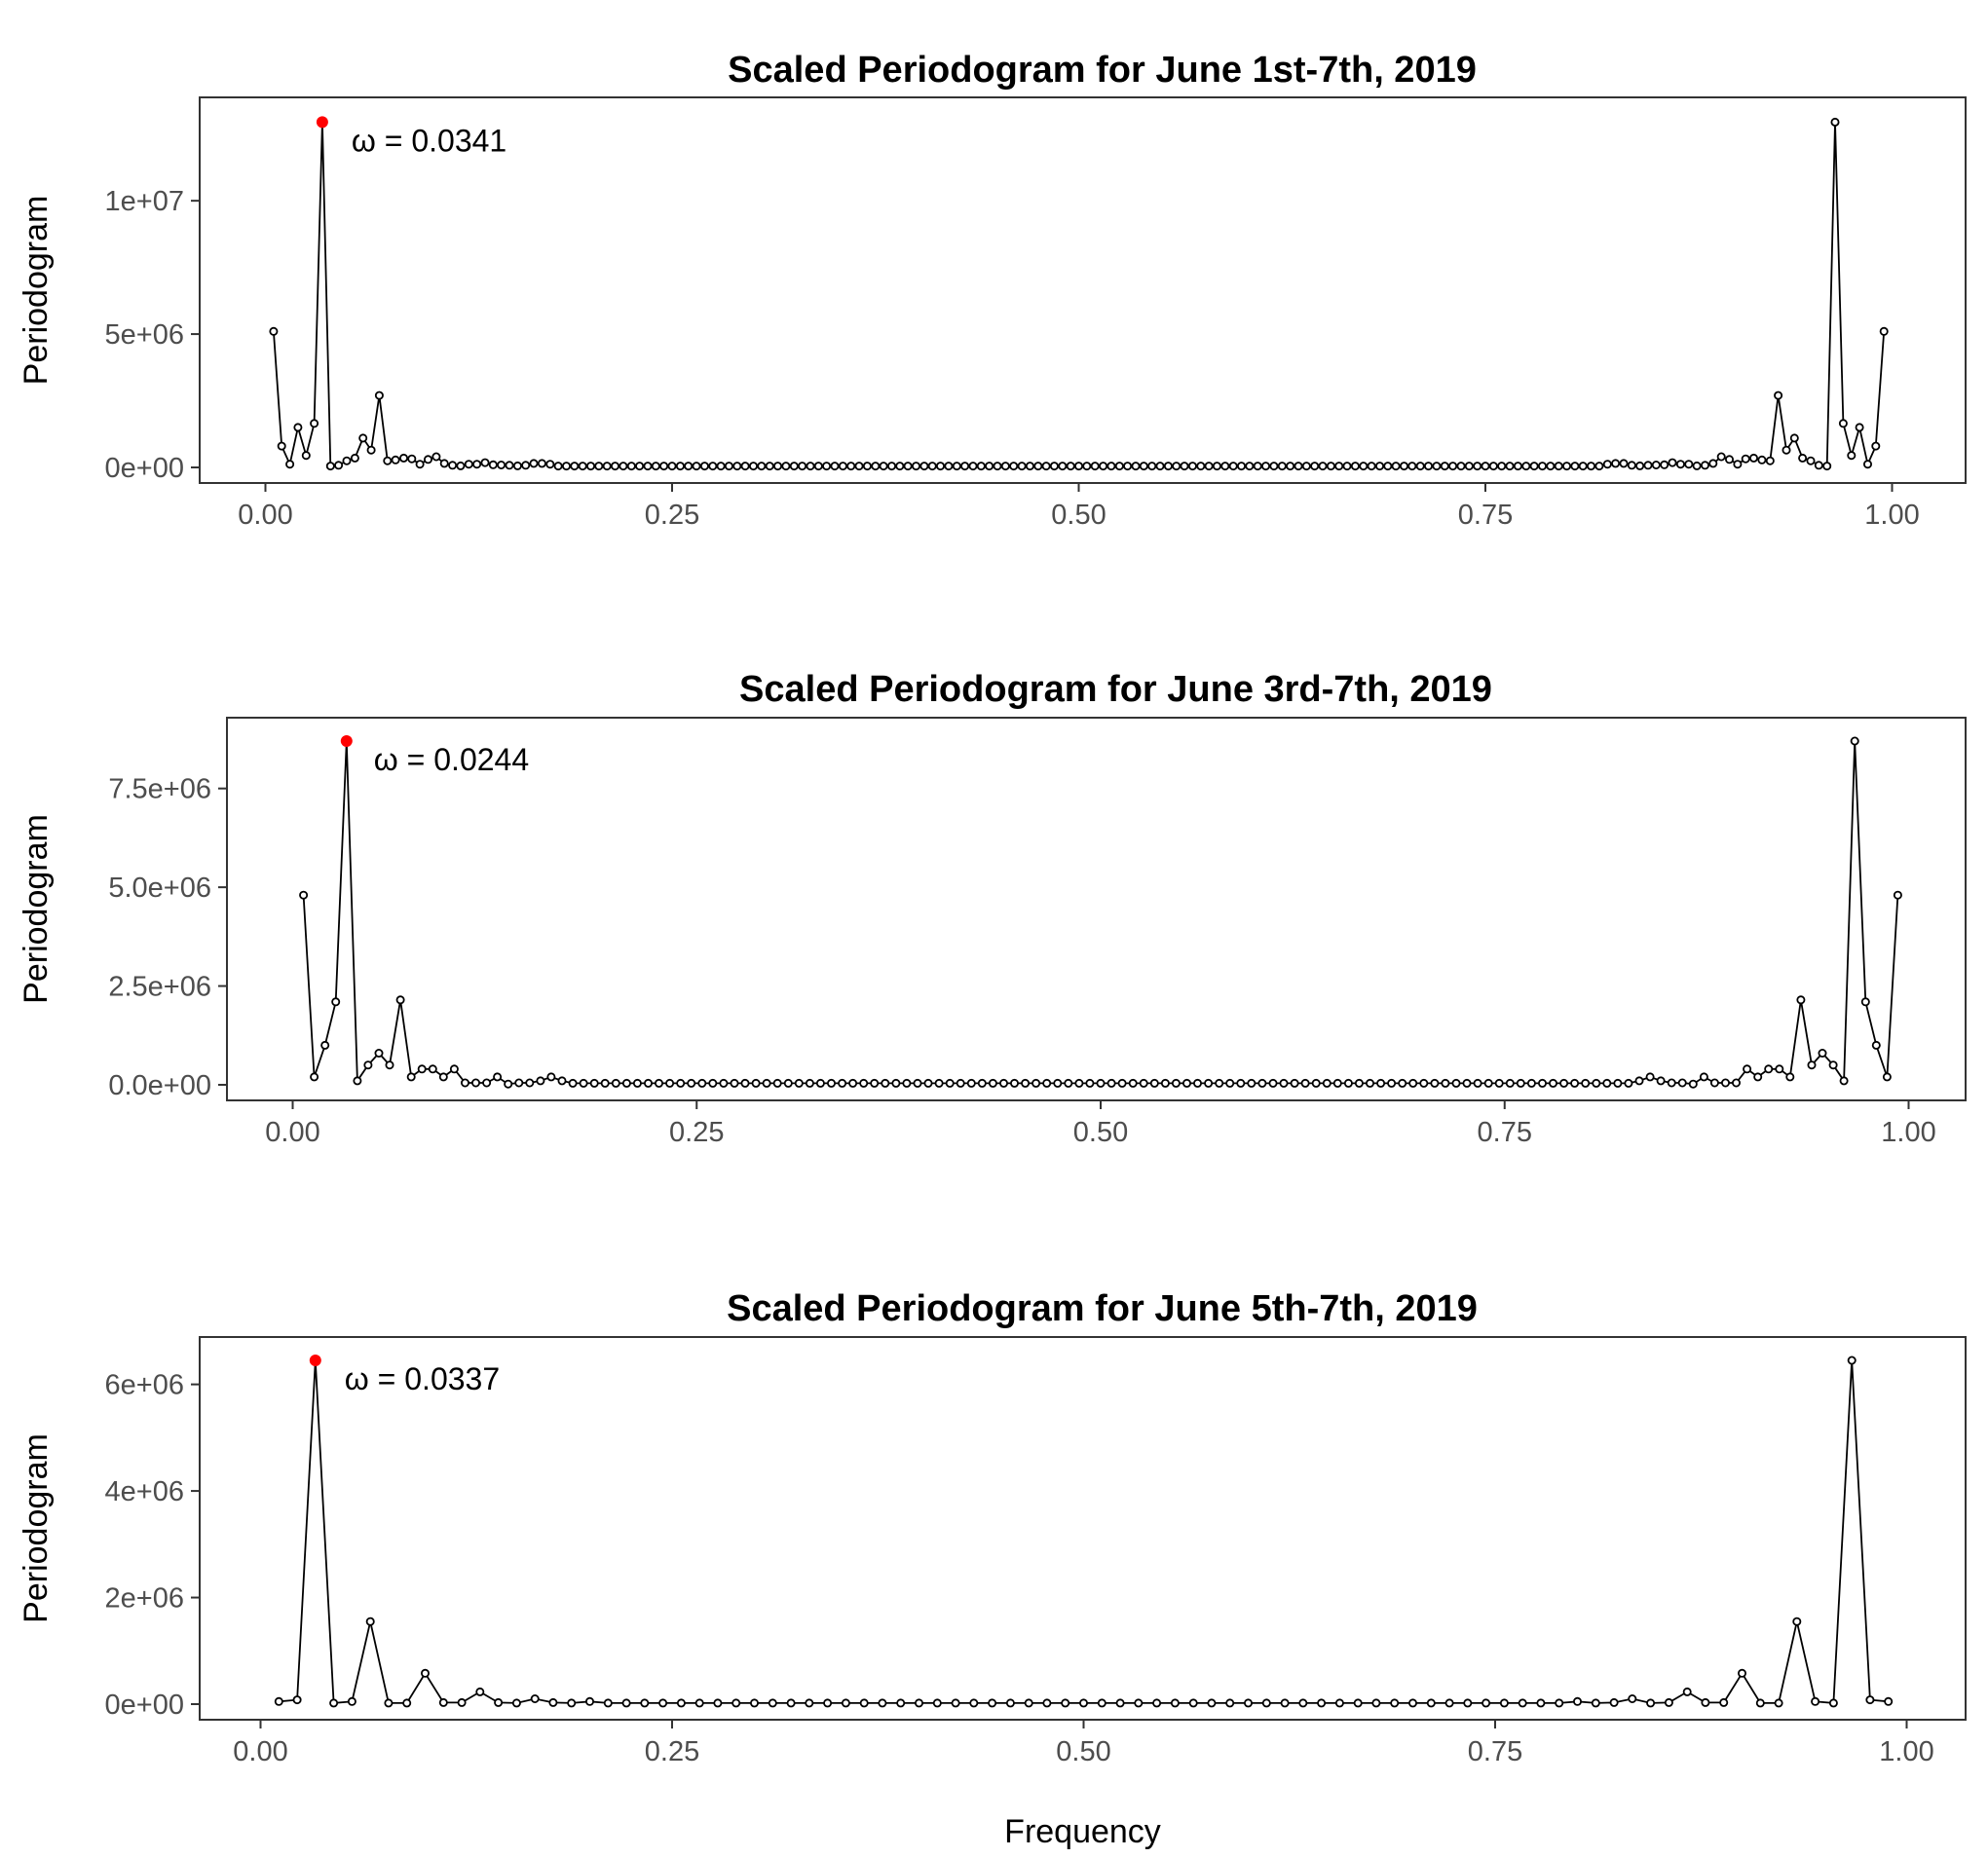  Describe the element at coordinates (145, 201) in the screenshot. I see `y-tick-label: 1e+07` at that location.